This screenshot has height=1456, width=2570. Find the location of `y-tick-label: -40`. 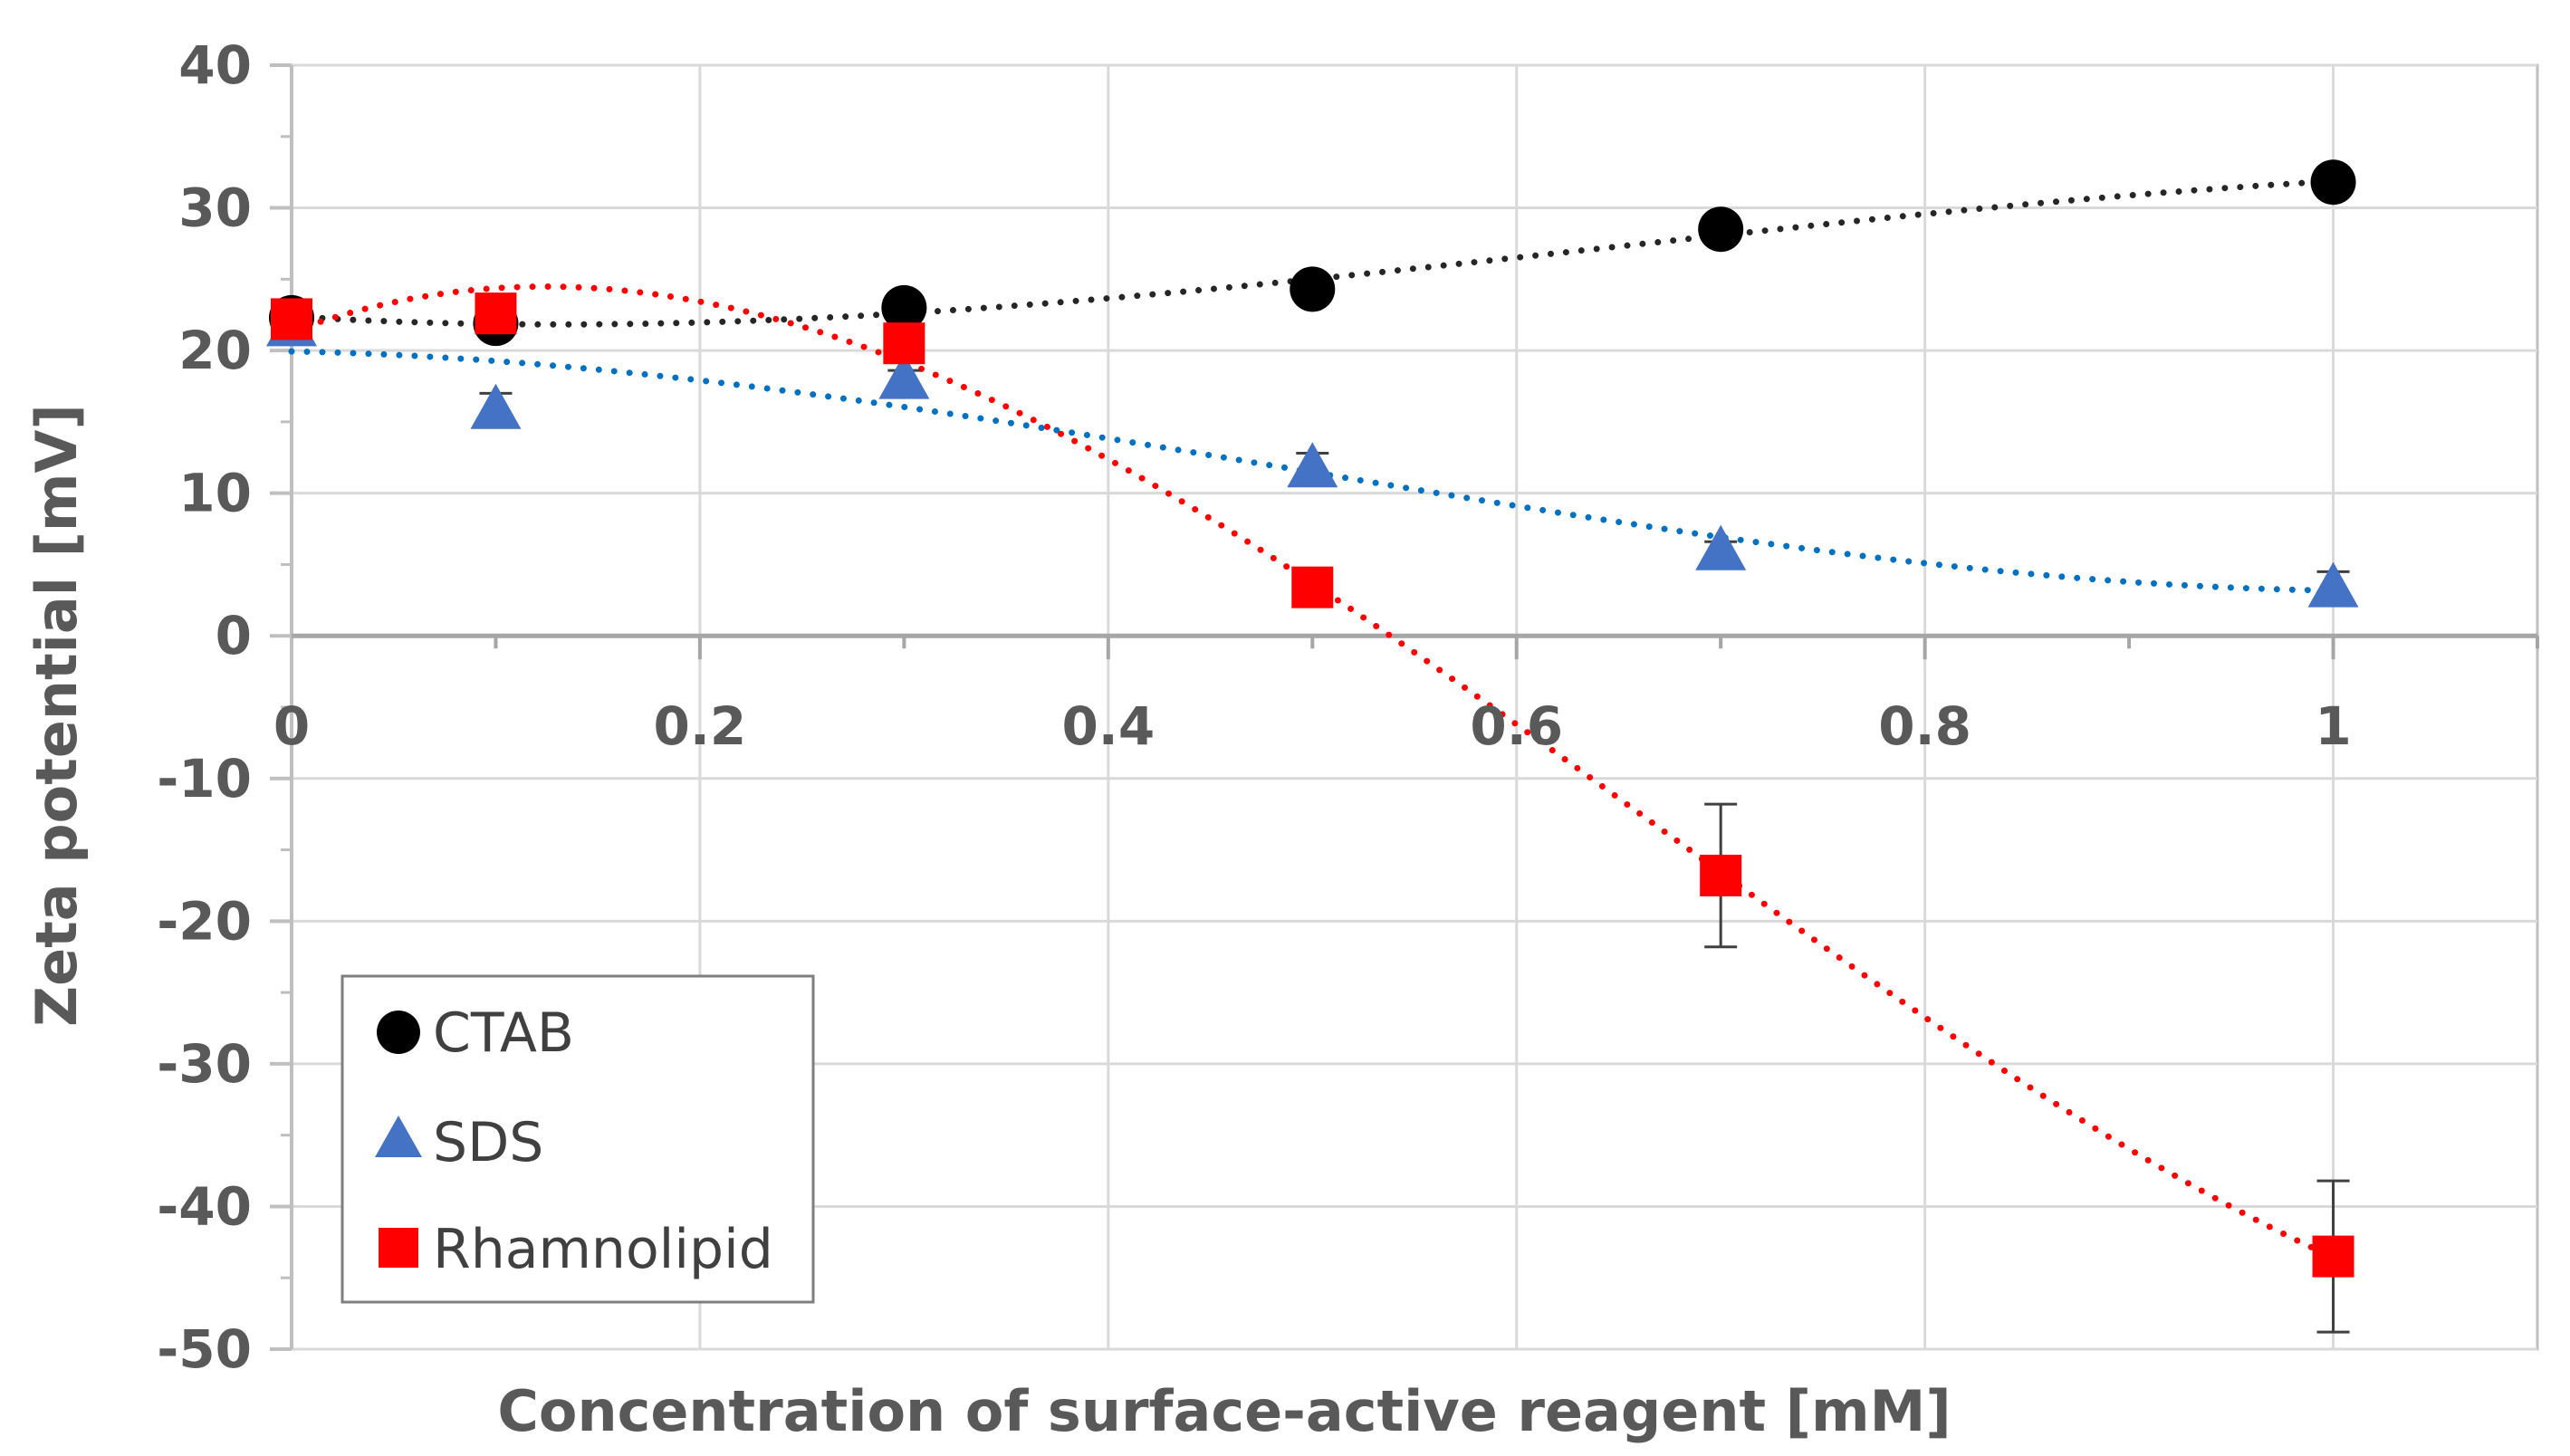

y-tick-label: -40 is located at coordinates (204, 1206).